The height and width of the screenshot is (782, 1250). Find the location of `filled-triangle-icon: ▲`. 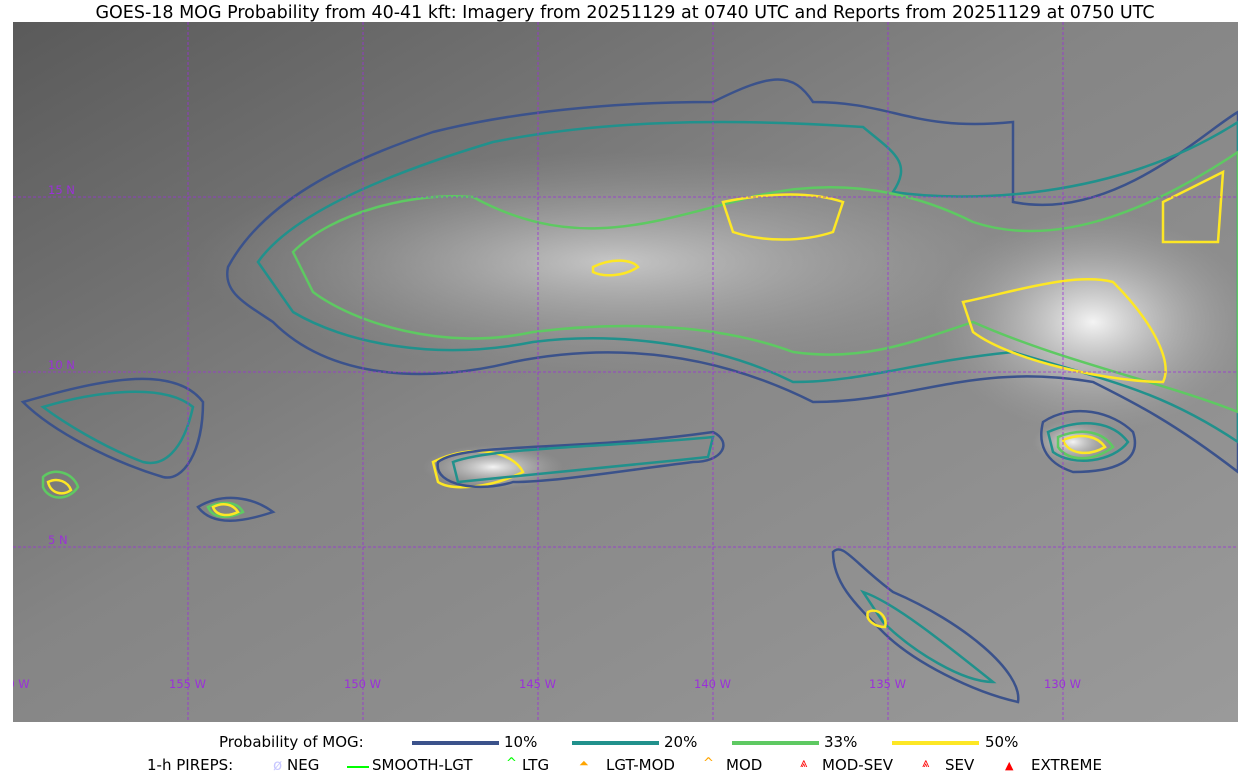

filled-triangle-icon: ▲ is located at coordinates (1009, 765).